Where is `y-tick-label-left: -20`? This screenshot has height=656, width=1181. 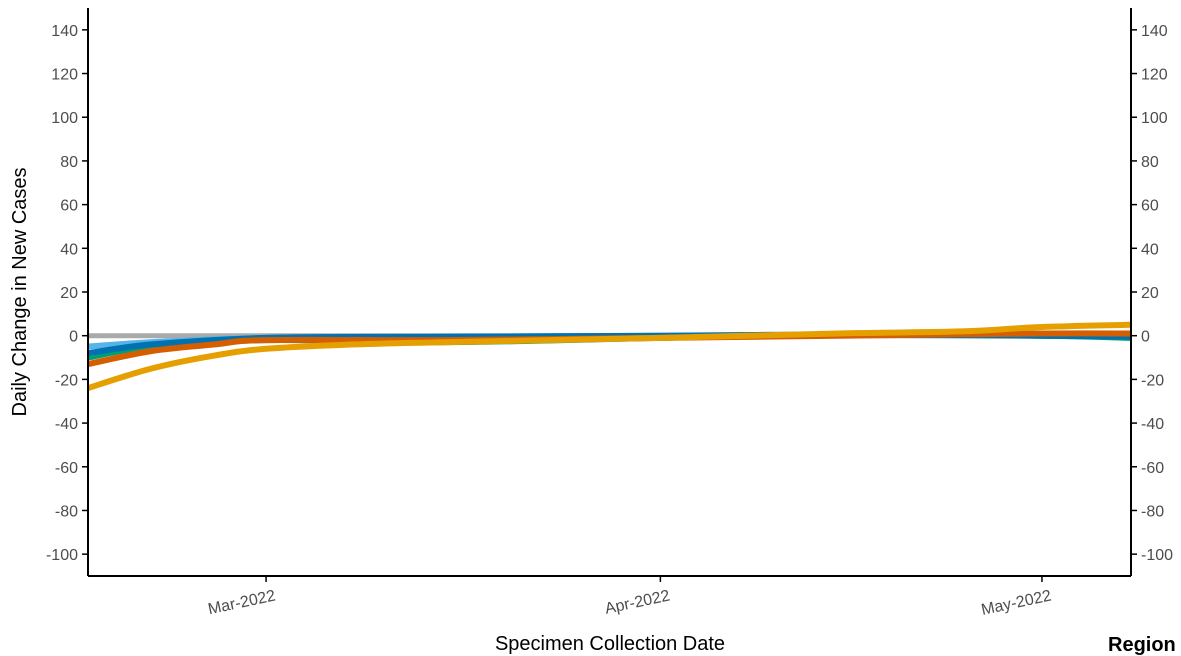
y-tick-label-left: -20 is located at coordinates (66, 380).